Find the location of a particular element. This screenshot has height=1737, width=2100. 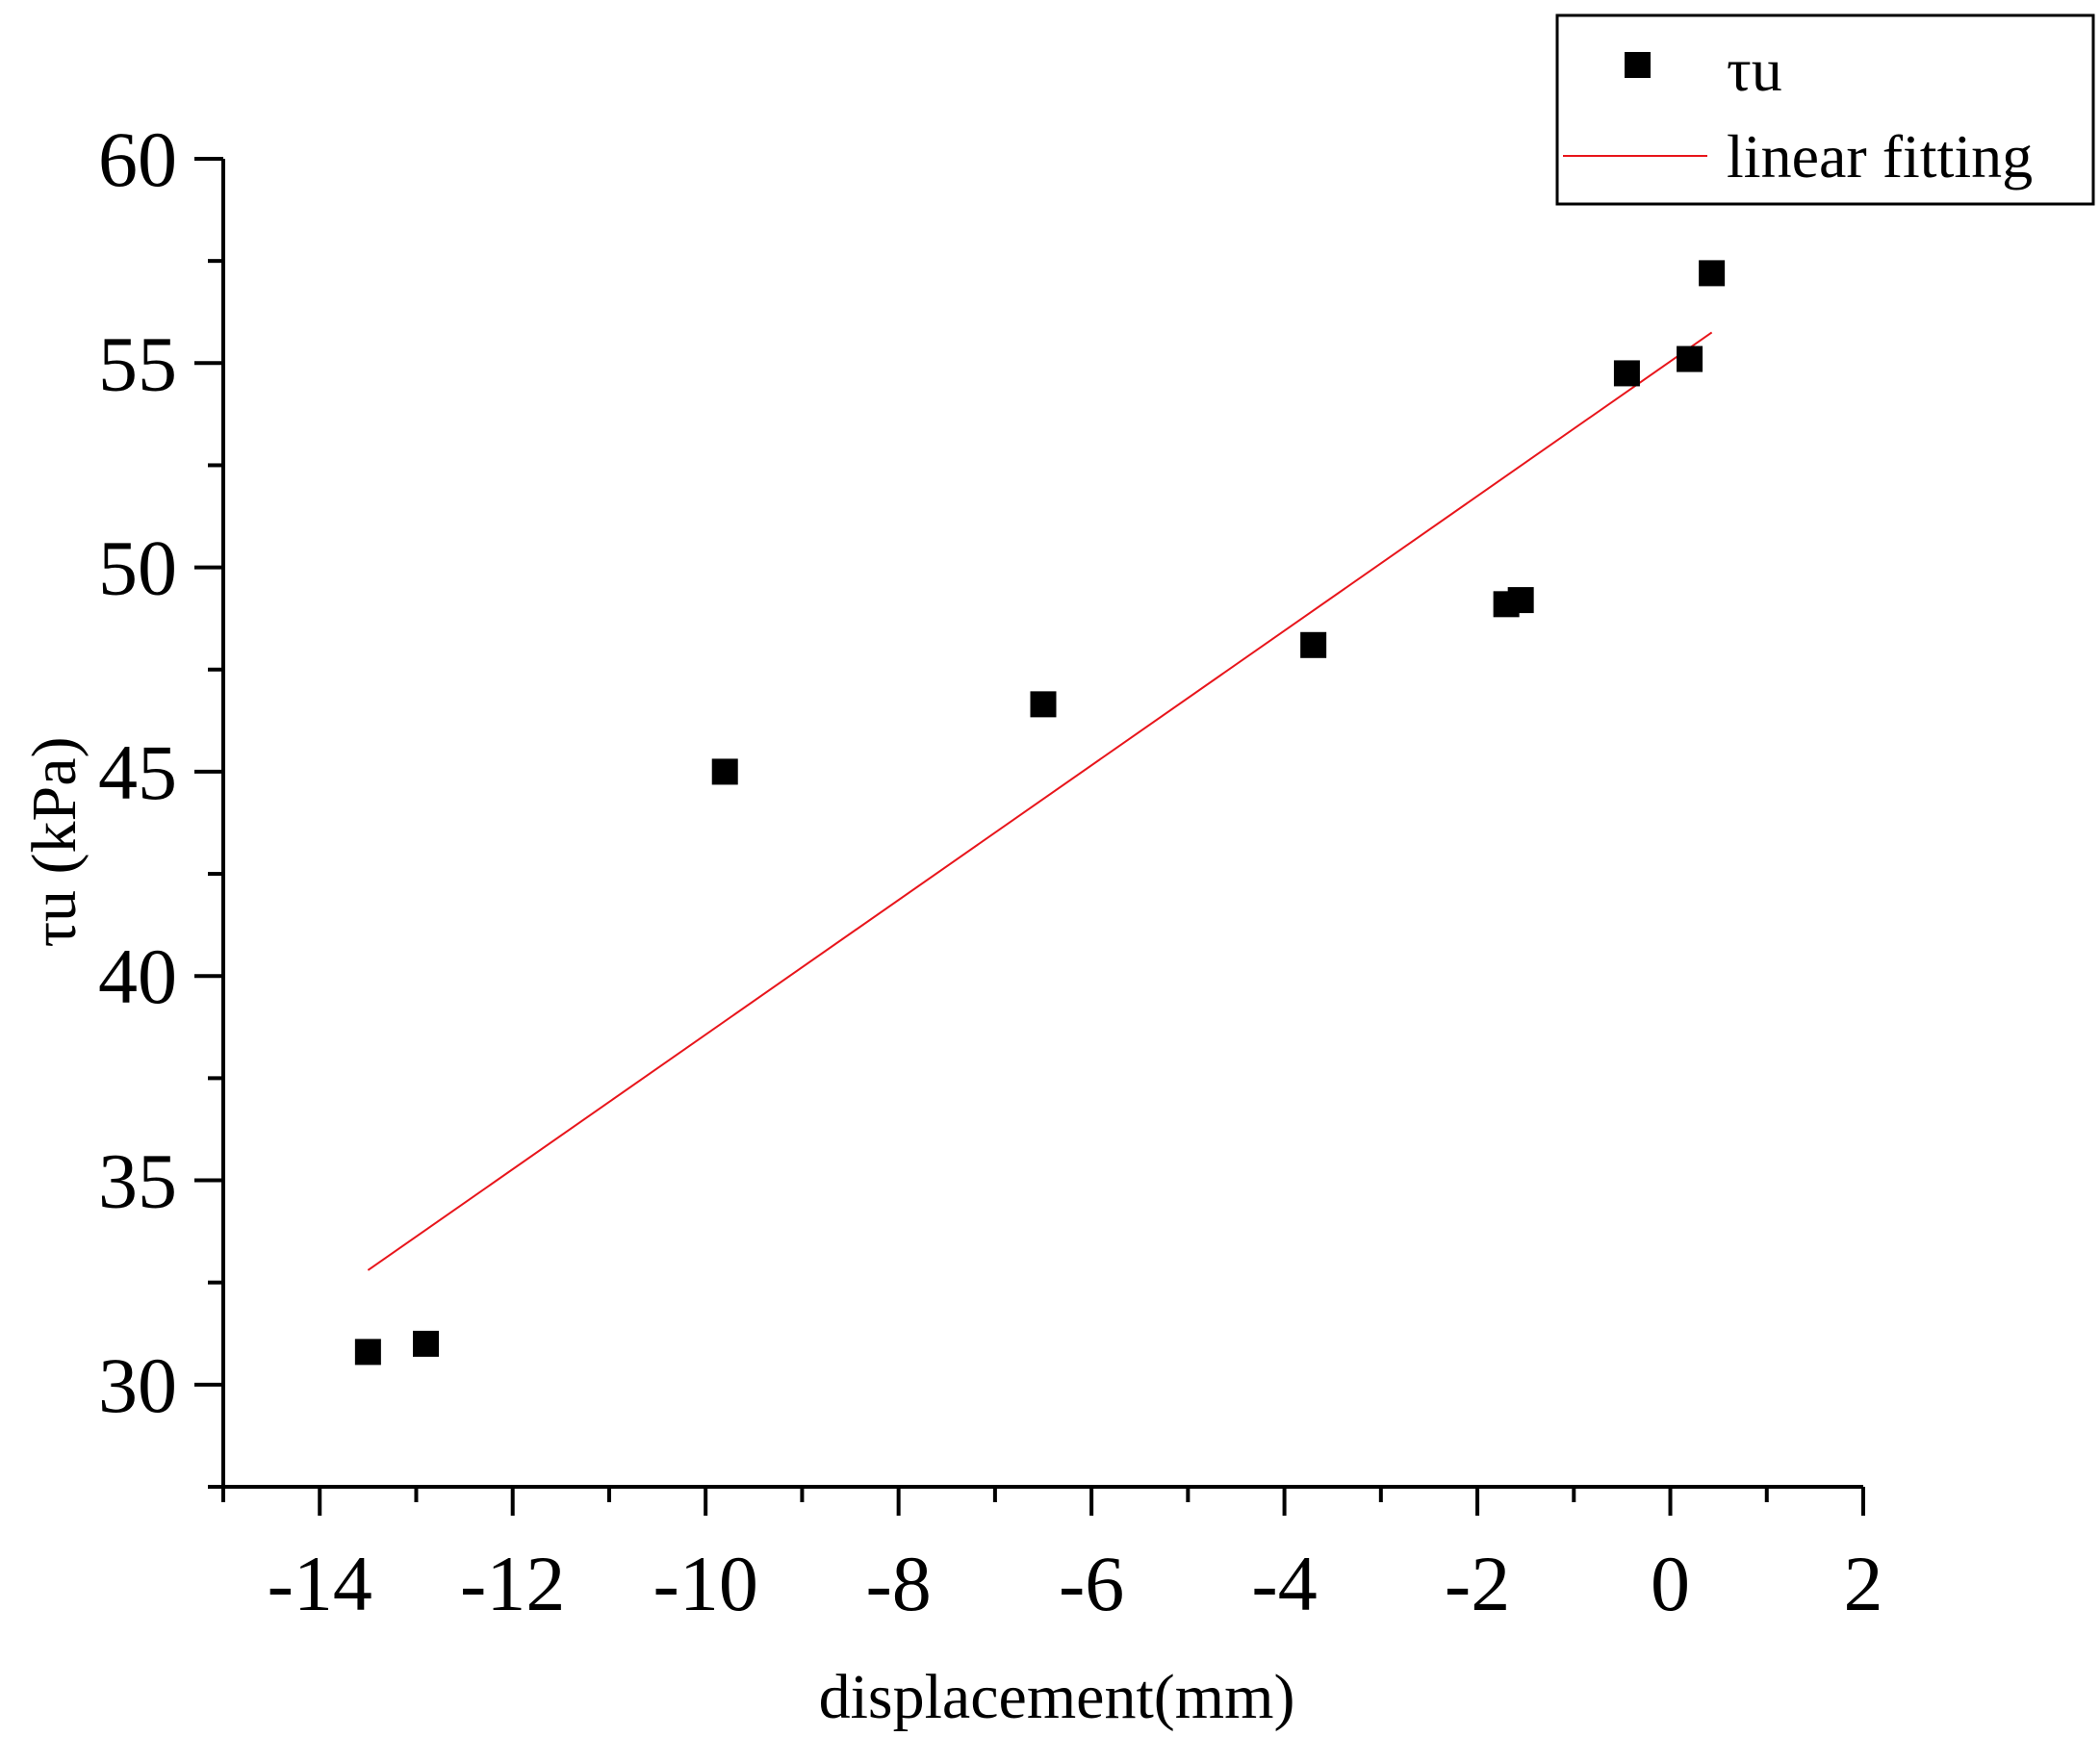

legend-marker-tu is located at coordinates (1638, 65).